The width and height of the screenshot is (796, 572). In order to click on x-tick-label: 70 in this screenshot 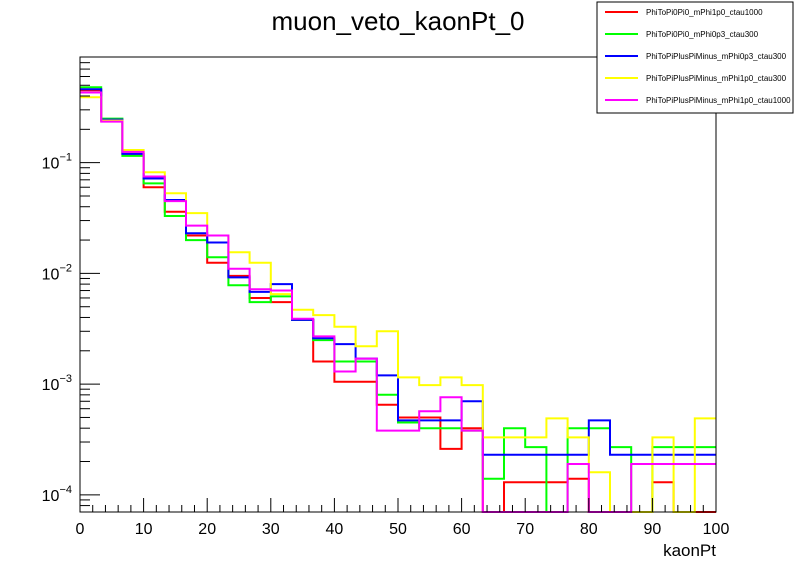, I will do `click(525, 529)`.